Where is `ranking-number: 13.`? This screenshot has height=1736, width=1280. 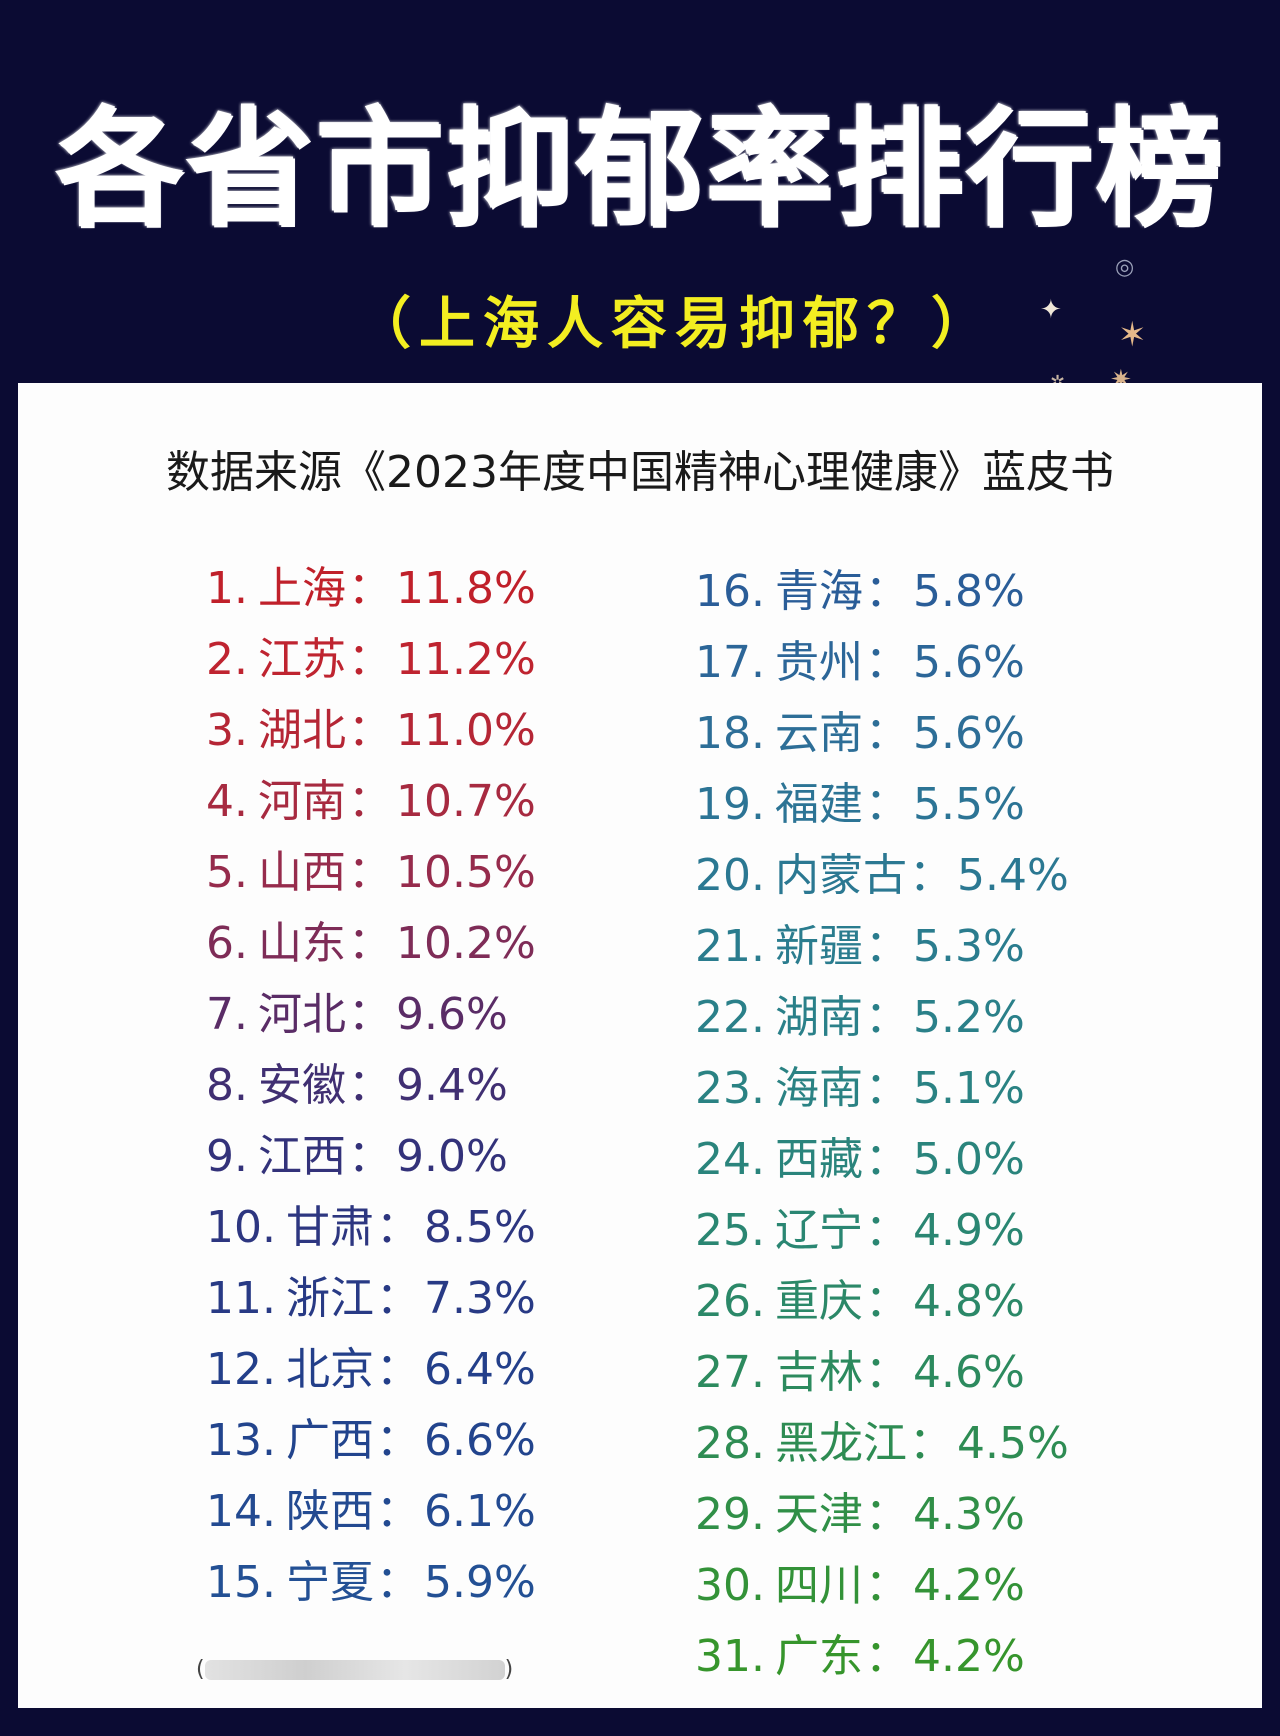 ranking-number: 13. is located at coordinates (241, 1440).